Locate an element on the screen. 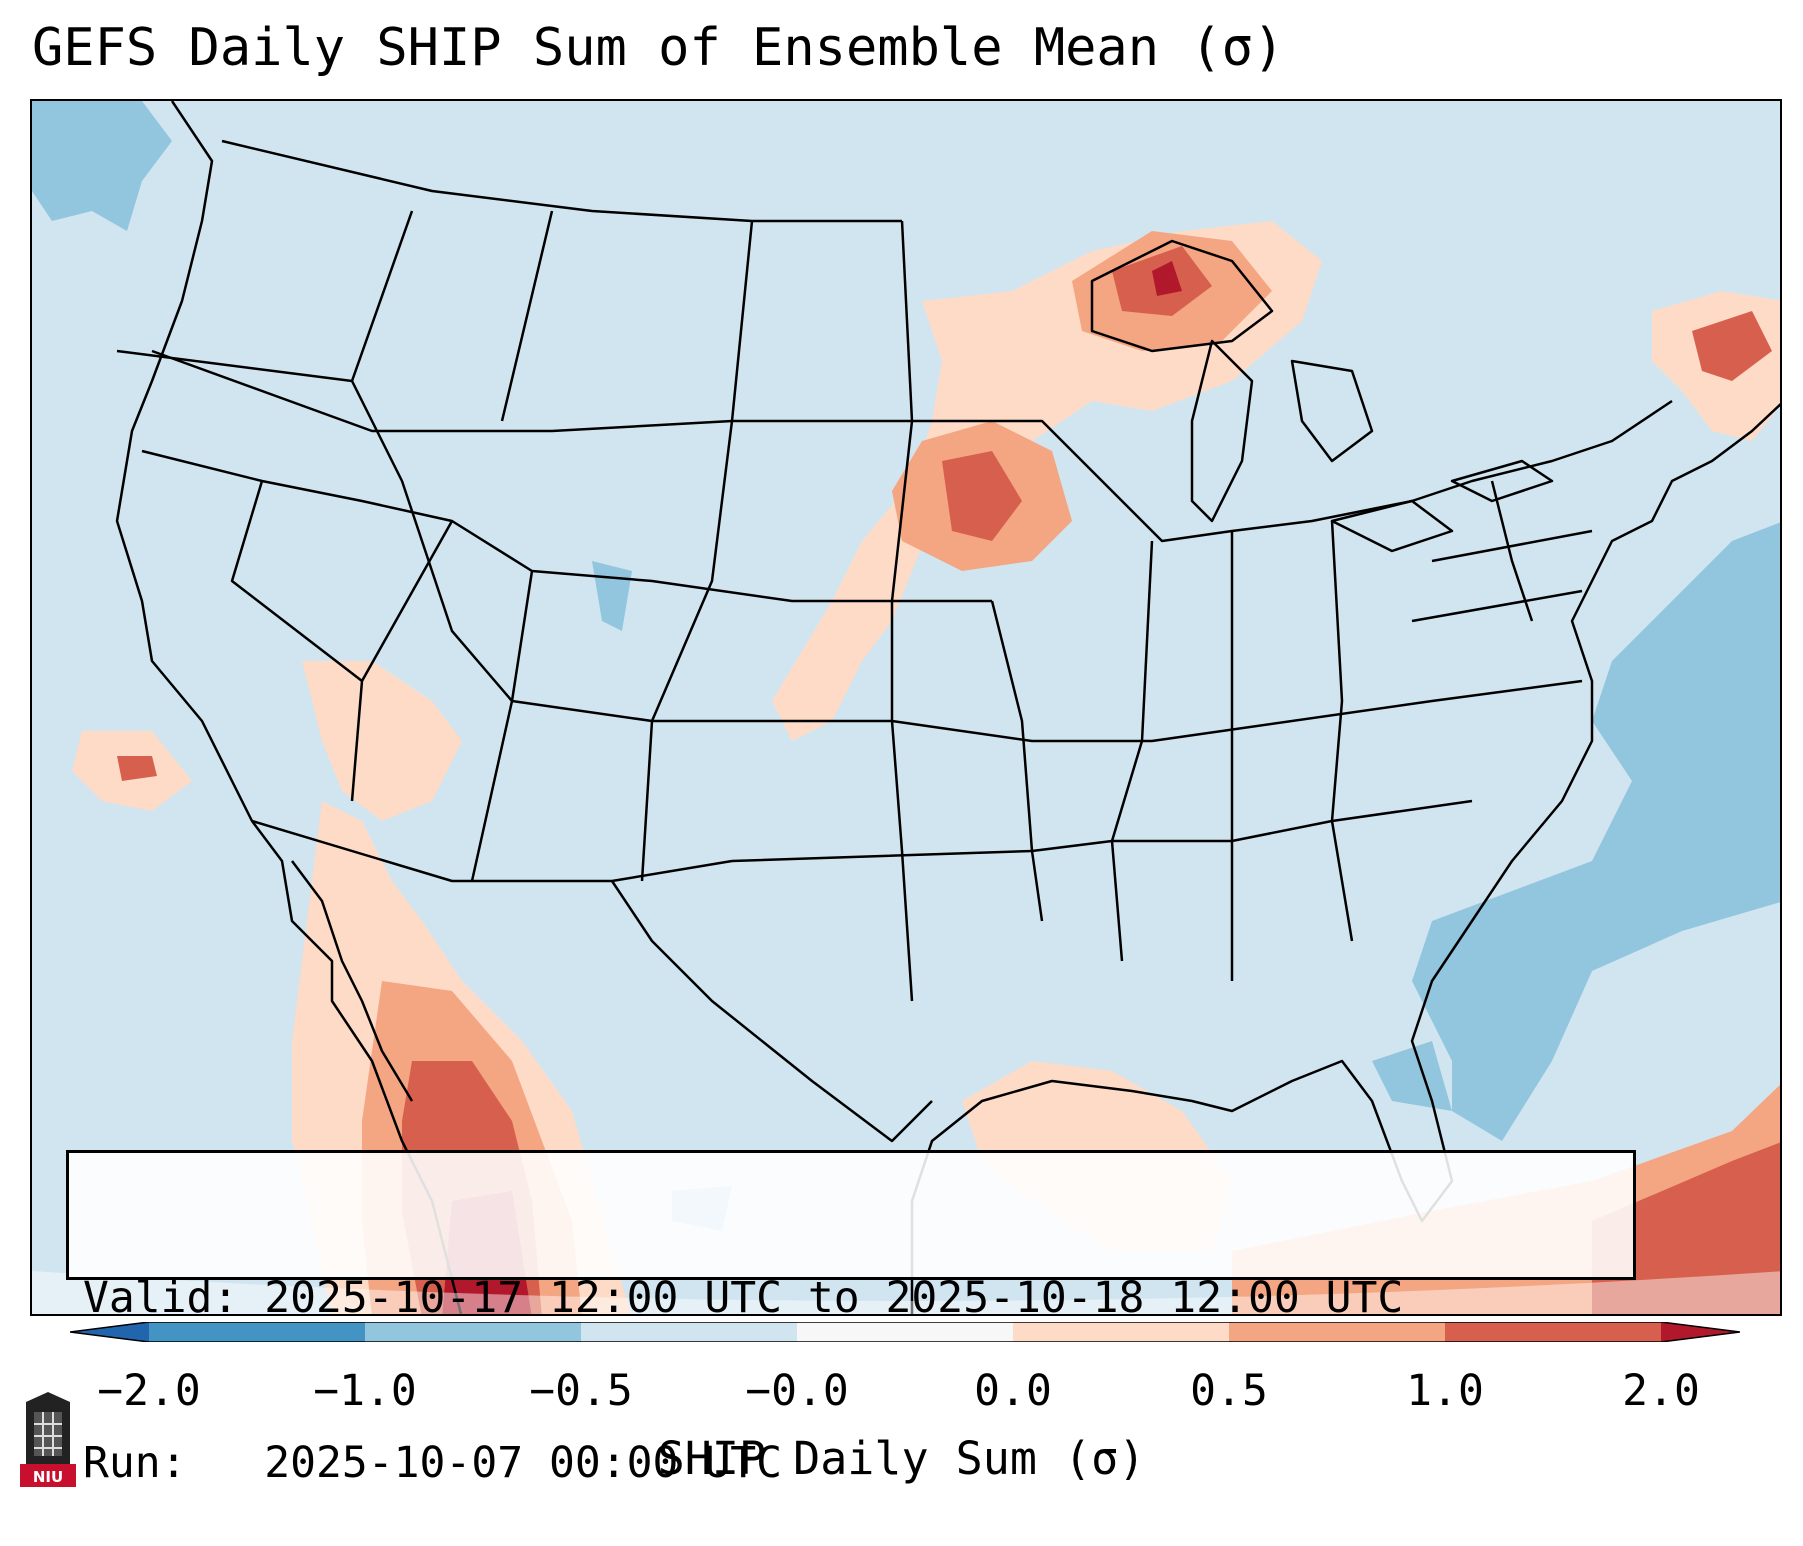  projection-edge is located at coordinates (906, 1292).